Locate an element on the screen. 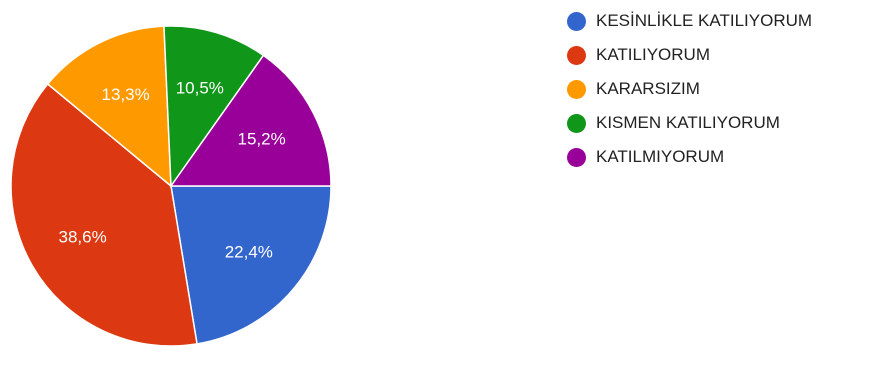 The width and height of the screenshot is (878, 372). pie-slice-label-5: 15,2% is located at coordinates (261, 139).